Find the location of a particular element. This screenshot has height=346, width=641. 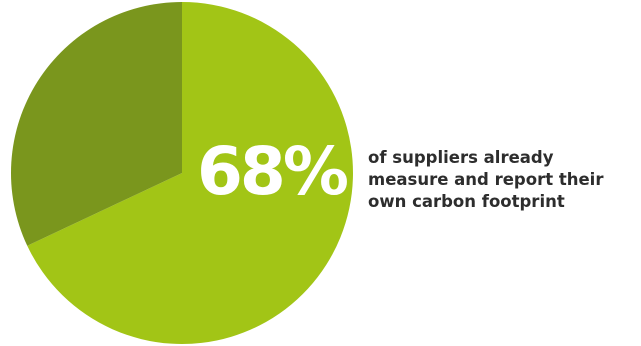

caption-line-2: measure and report their is located at coordinates (486, 179).